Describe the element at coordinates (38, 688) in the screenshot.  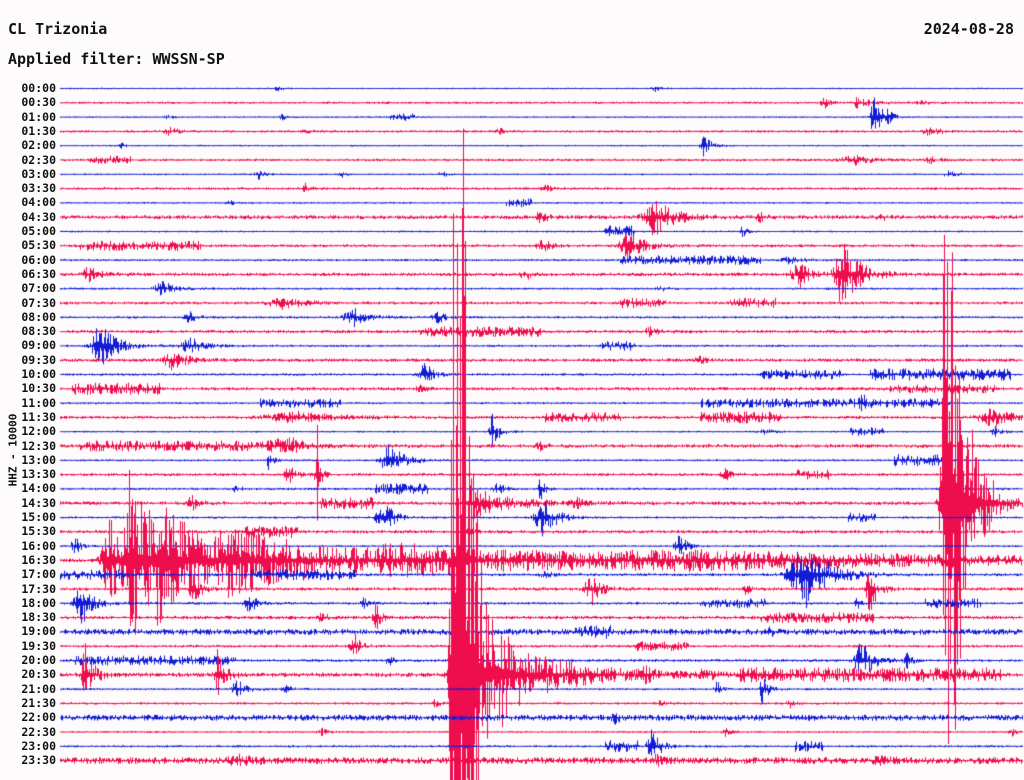
I see `time-label: 21:00` at that location.